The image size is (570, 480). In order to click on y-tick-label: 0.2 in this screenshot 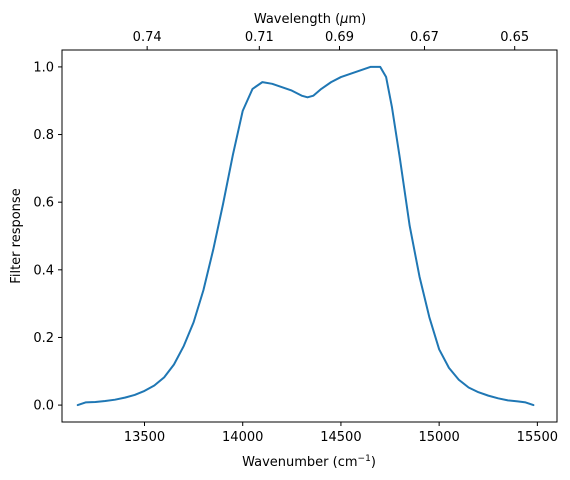, I will do `click(43, 338)`.